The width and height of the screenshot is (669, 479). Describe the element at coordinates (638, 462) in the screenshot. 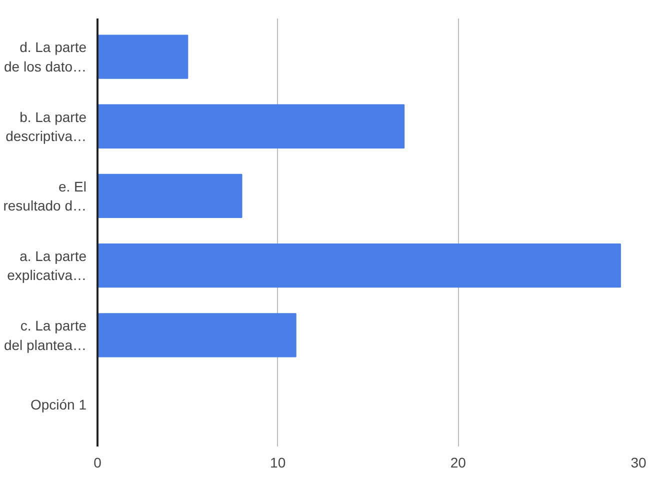

I see `x-tick-label: 30` at that location.